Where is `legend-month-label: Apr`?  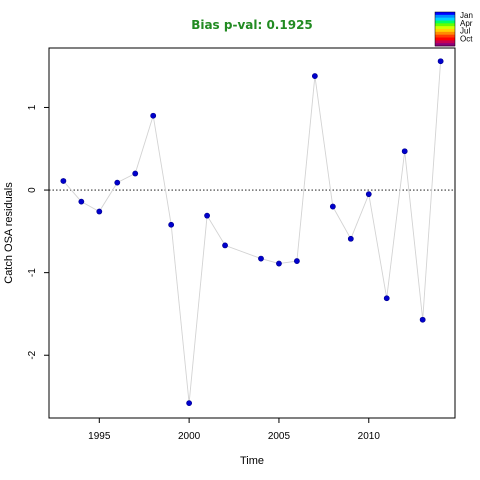
legend-month-label: Apr is located at coordinates (466, 23).